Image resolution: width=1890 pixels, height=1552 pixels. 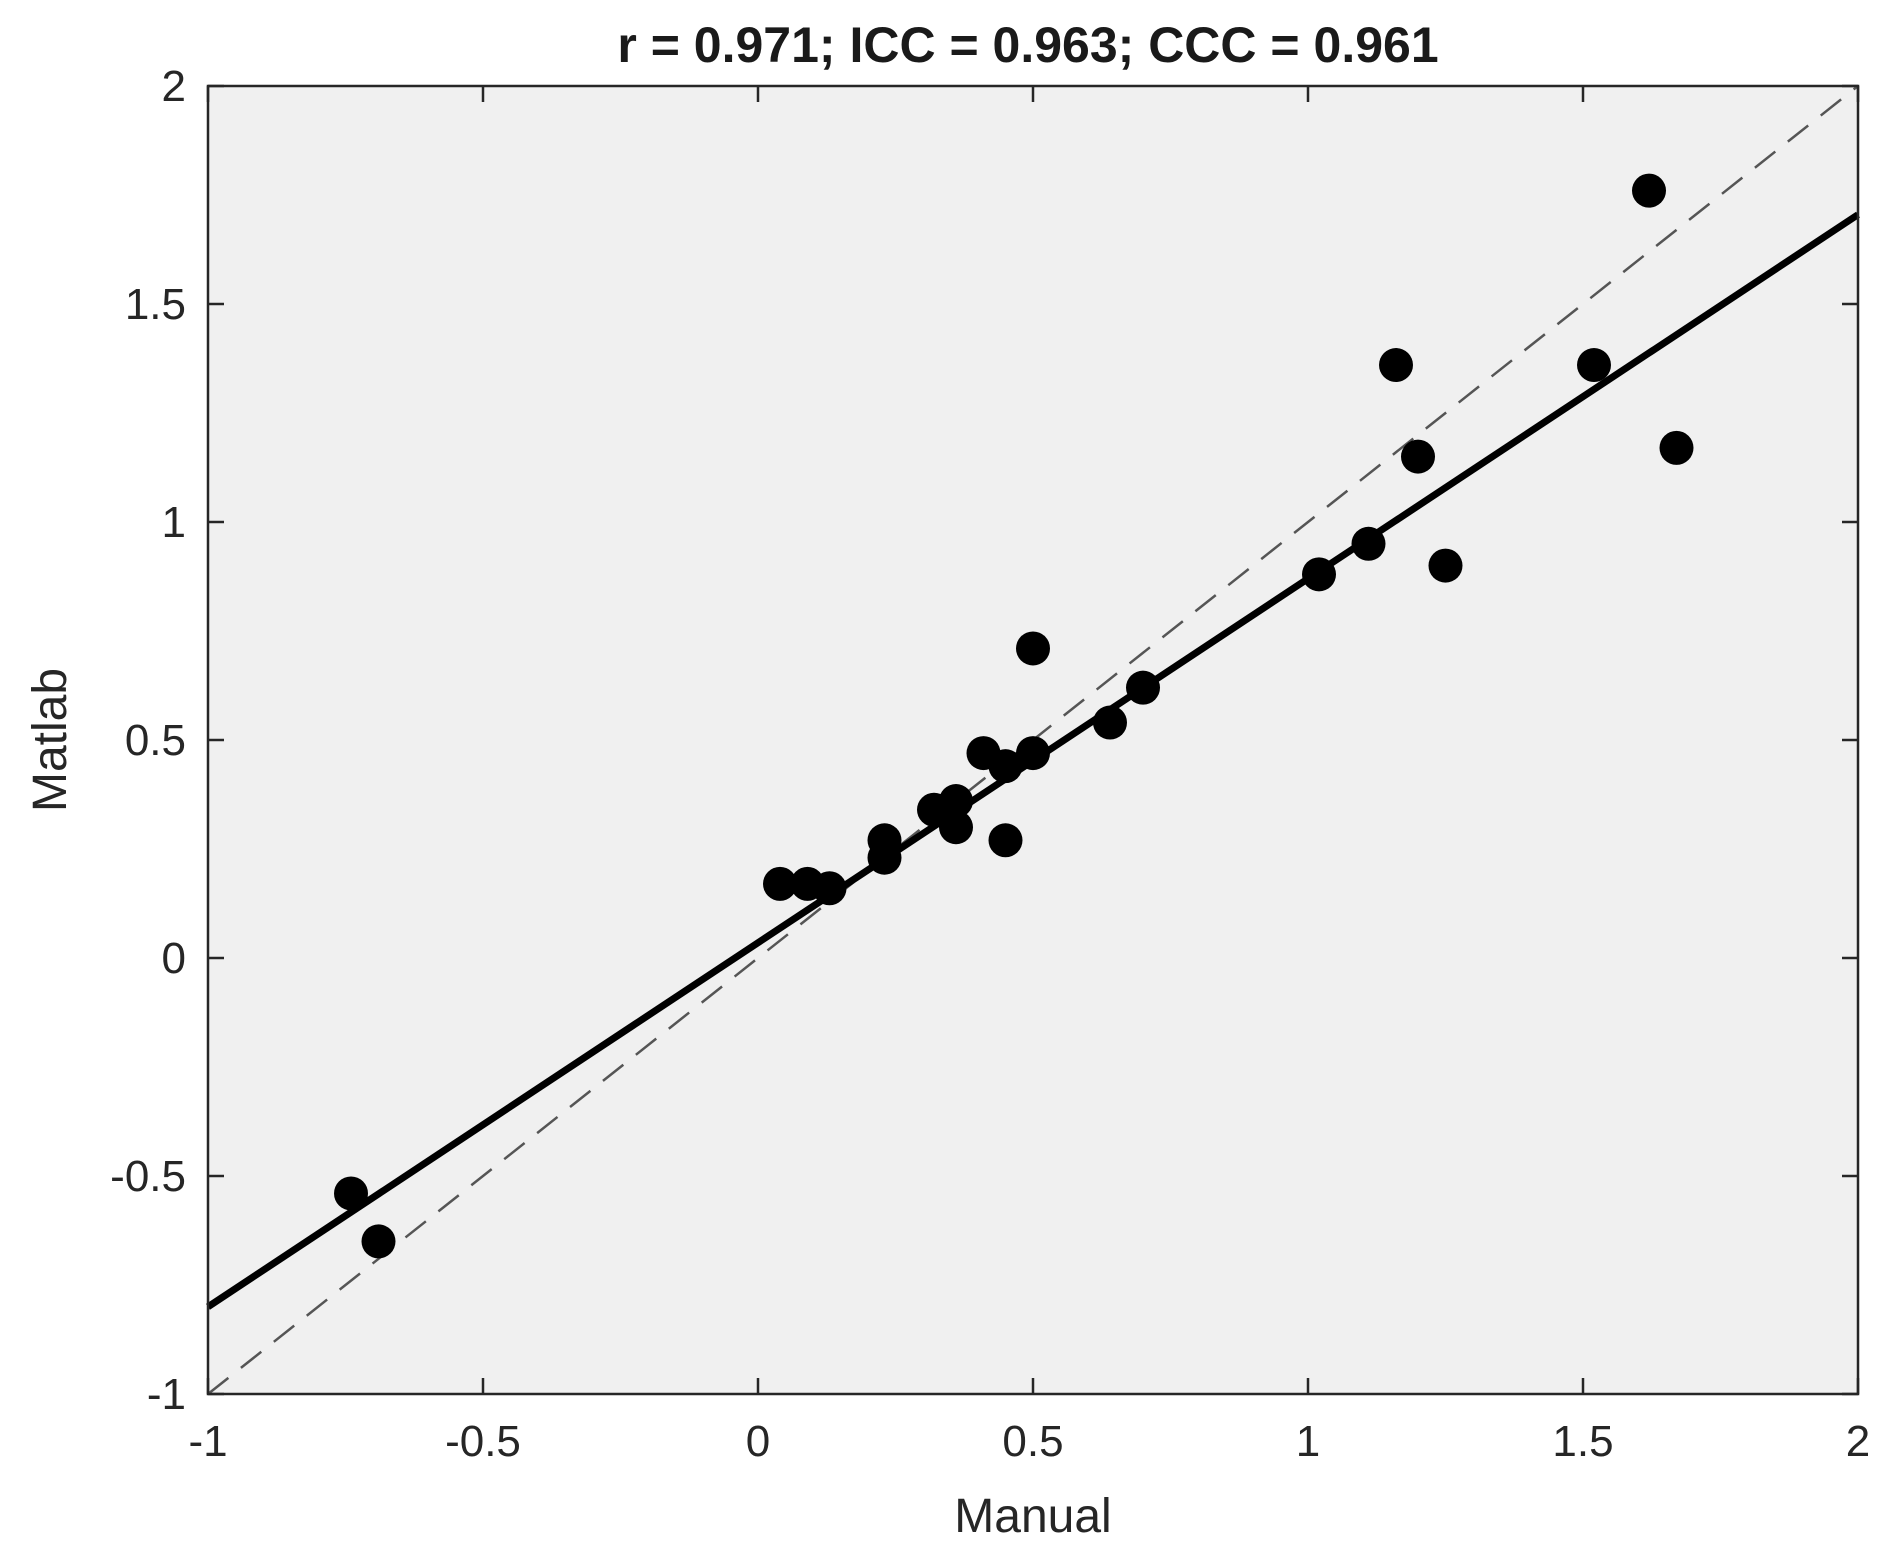 I want to click on x-tick-label: 1, so click(x=1308, y=1441).